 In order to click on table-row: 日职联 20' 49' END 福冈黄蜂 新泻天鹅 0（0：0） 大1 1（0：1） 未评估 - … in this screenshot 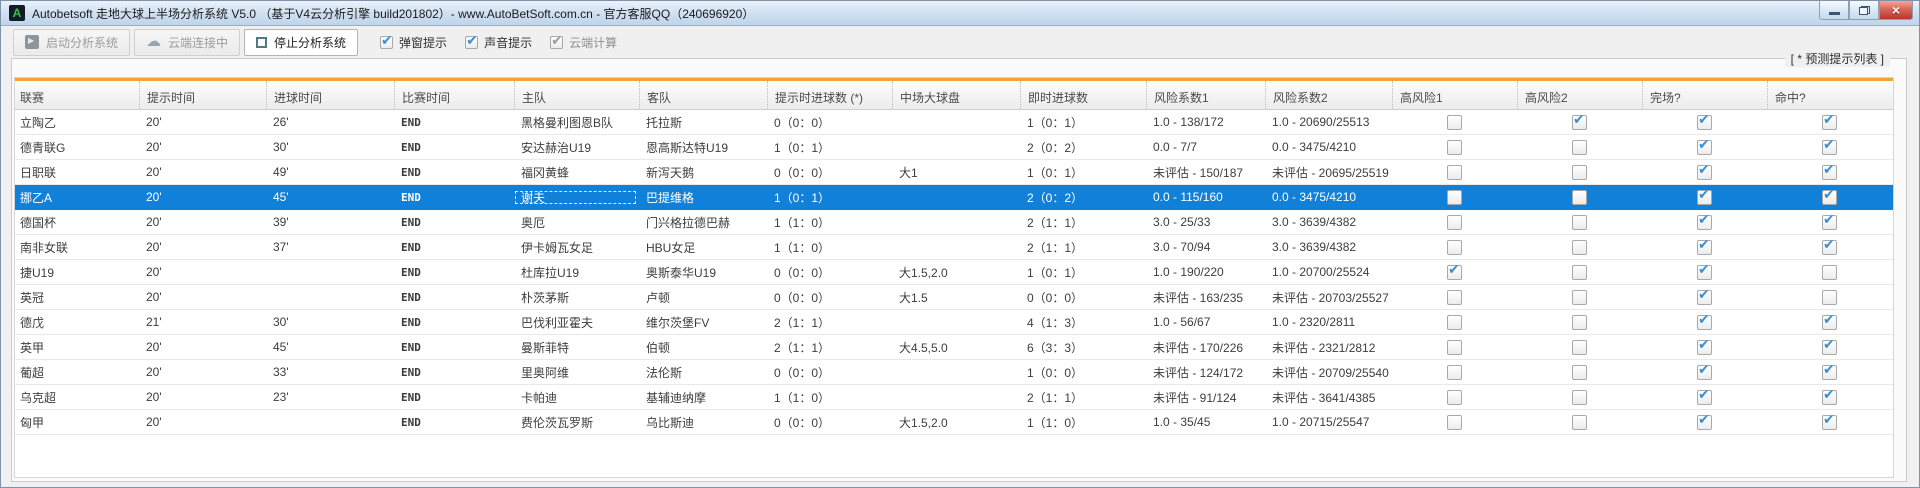, I will do `click(954, 172)`.